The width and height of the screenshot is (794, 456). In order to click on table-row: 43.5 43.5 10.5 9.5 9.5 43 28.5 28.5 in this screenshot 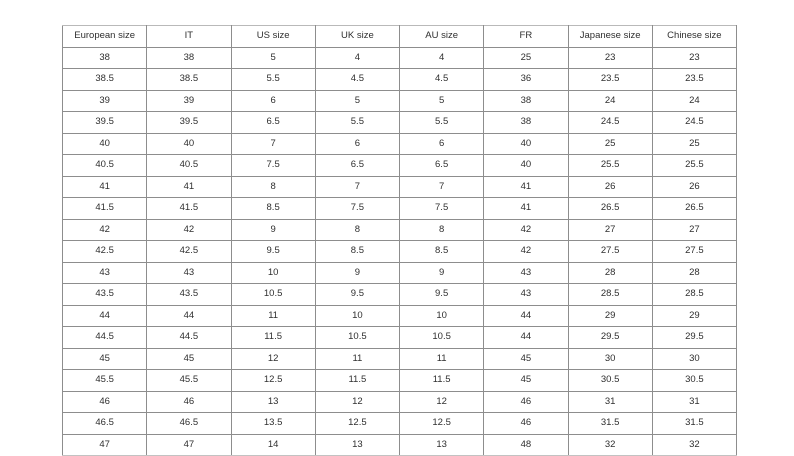, I will do `click(399, 294)`.